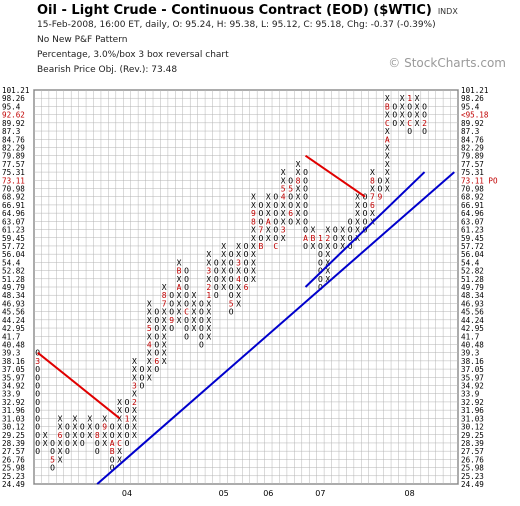 The image size is (520, 506). I want to click on month-marker: A, so click(179, 287).